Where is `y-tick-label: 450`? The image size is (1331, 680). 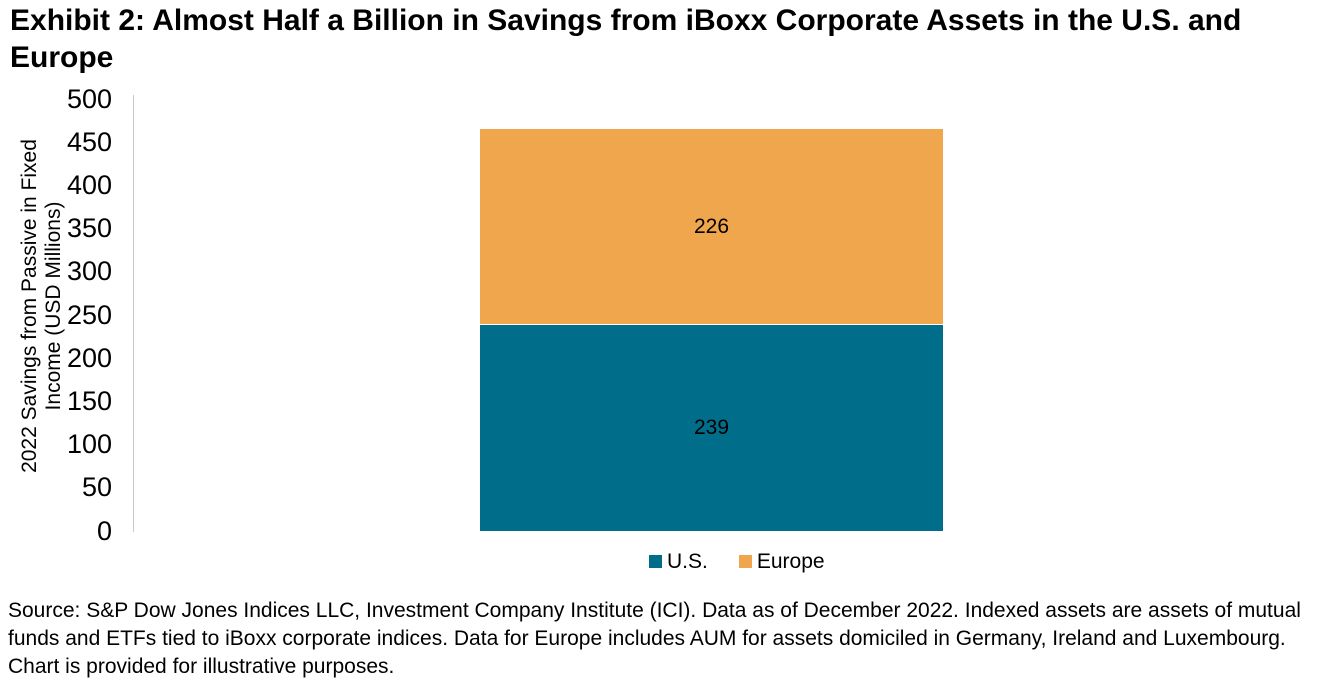
y-tick-label: 450 is located at coordinates (89, 141).